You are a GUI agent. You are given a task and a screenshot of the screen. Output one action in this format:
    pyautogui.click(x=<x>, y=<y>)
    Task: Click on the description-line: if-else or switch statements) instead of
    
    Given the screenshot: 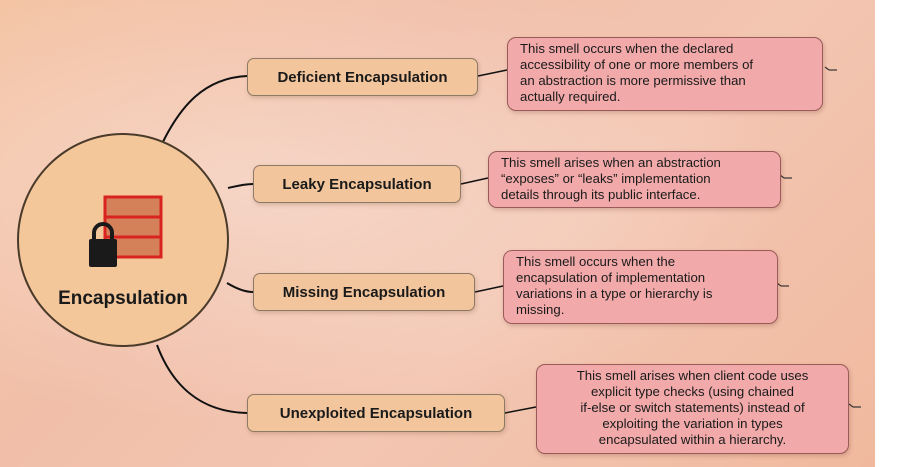 What is the action you would take?
    pyautogui.click(x=692, y=407)
    